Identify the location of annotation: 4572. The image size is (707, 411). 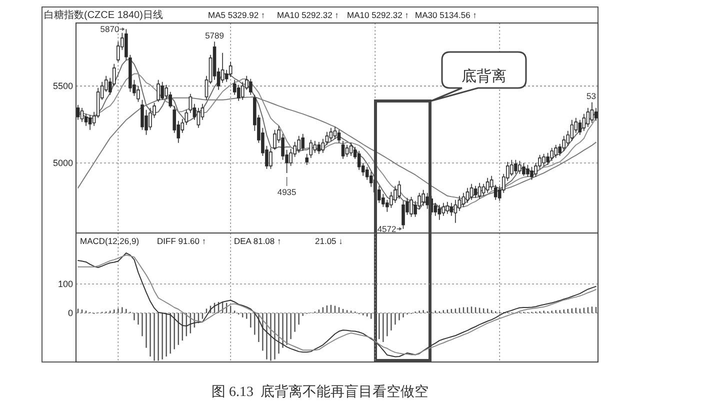
(387, 229).